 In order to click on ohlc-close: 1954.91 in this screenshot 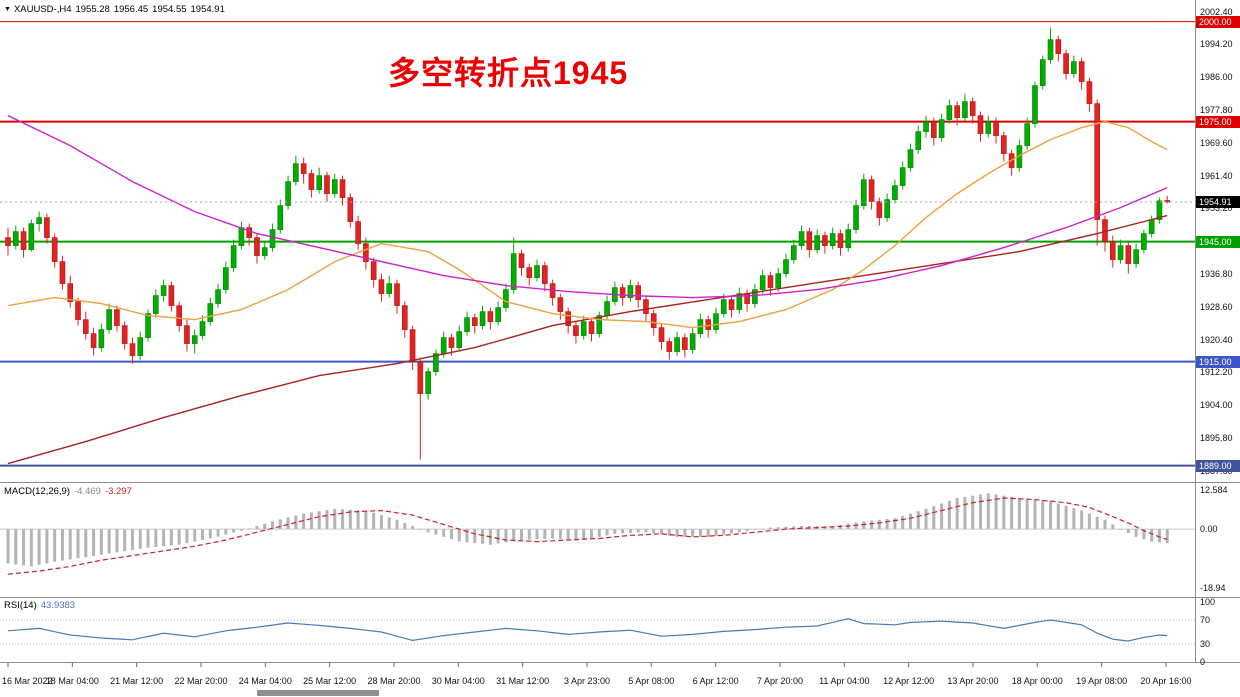, I will do `click(207, 9)`.